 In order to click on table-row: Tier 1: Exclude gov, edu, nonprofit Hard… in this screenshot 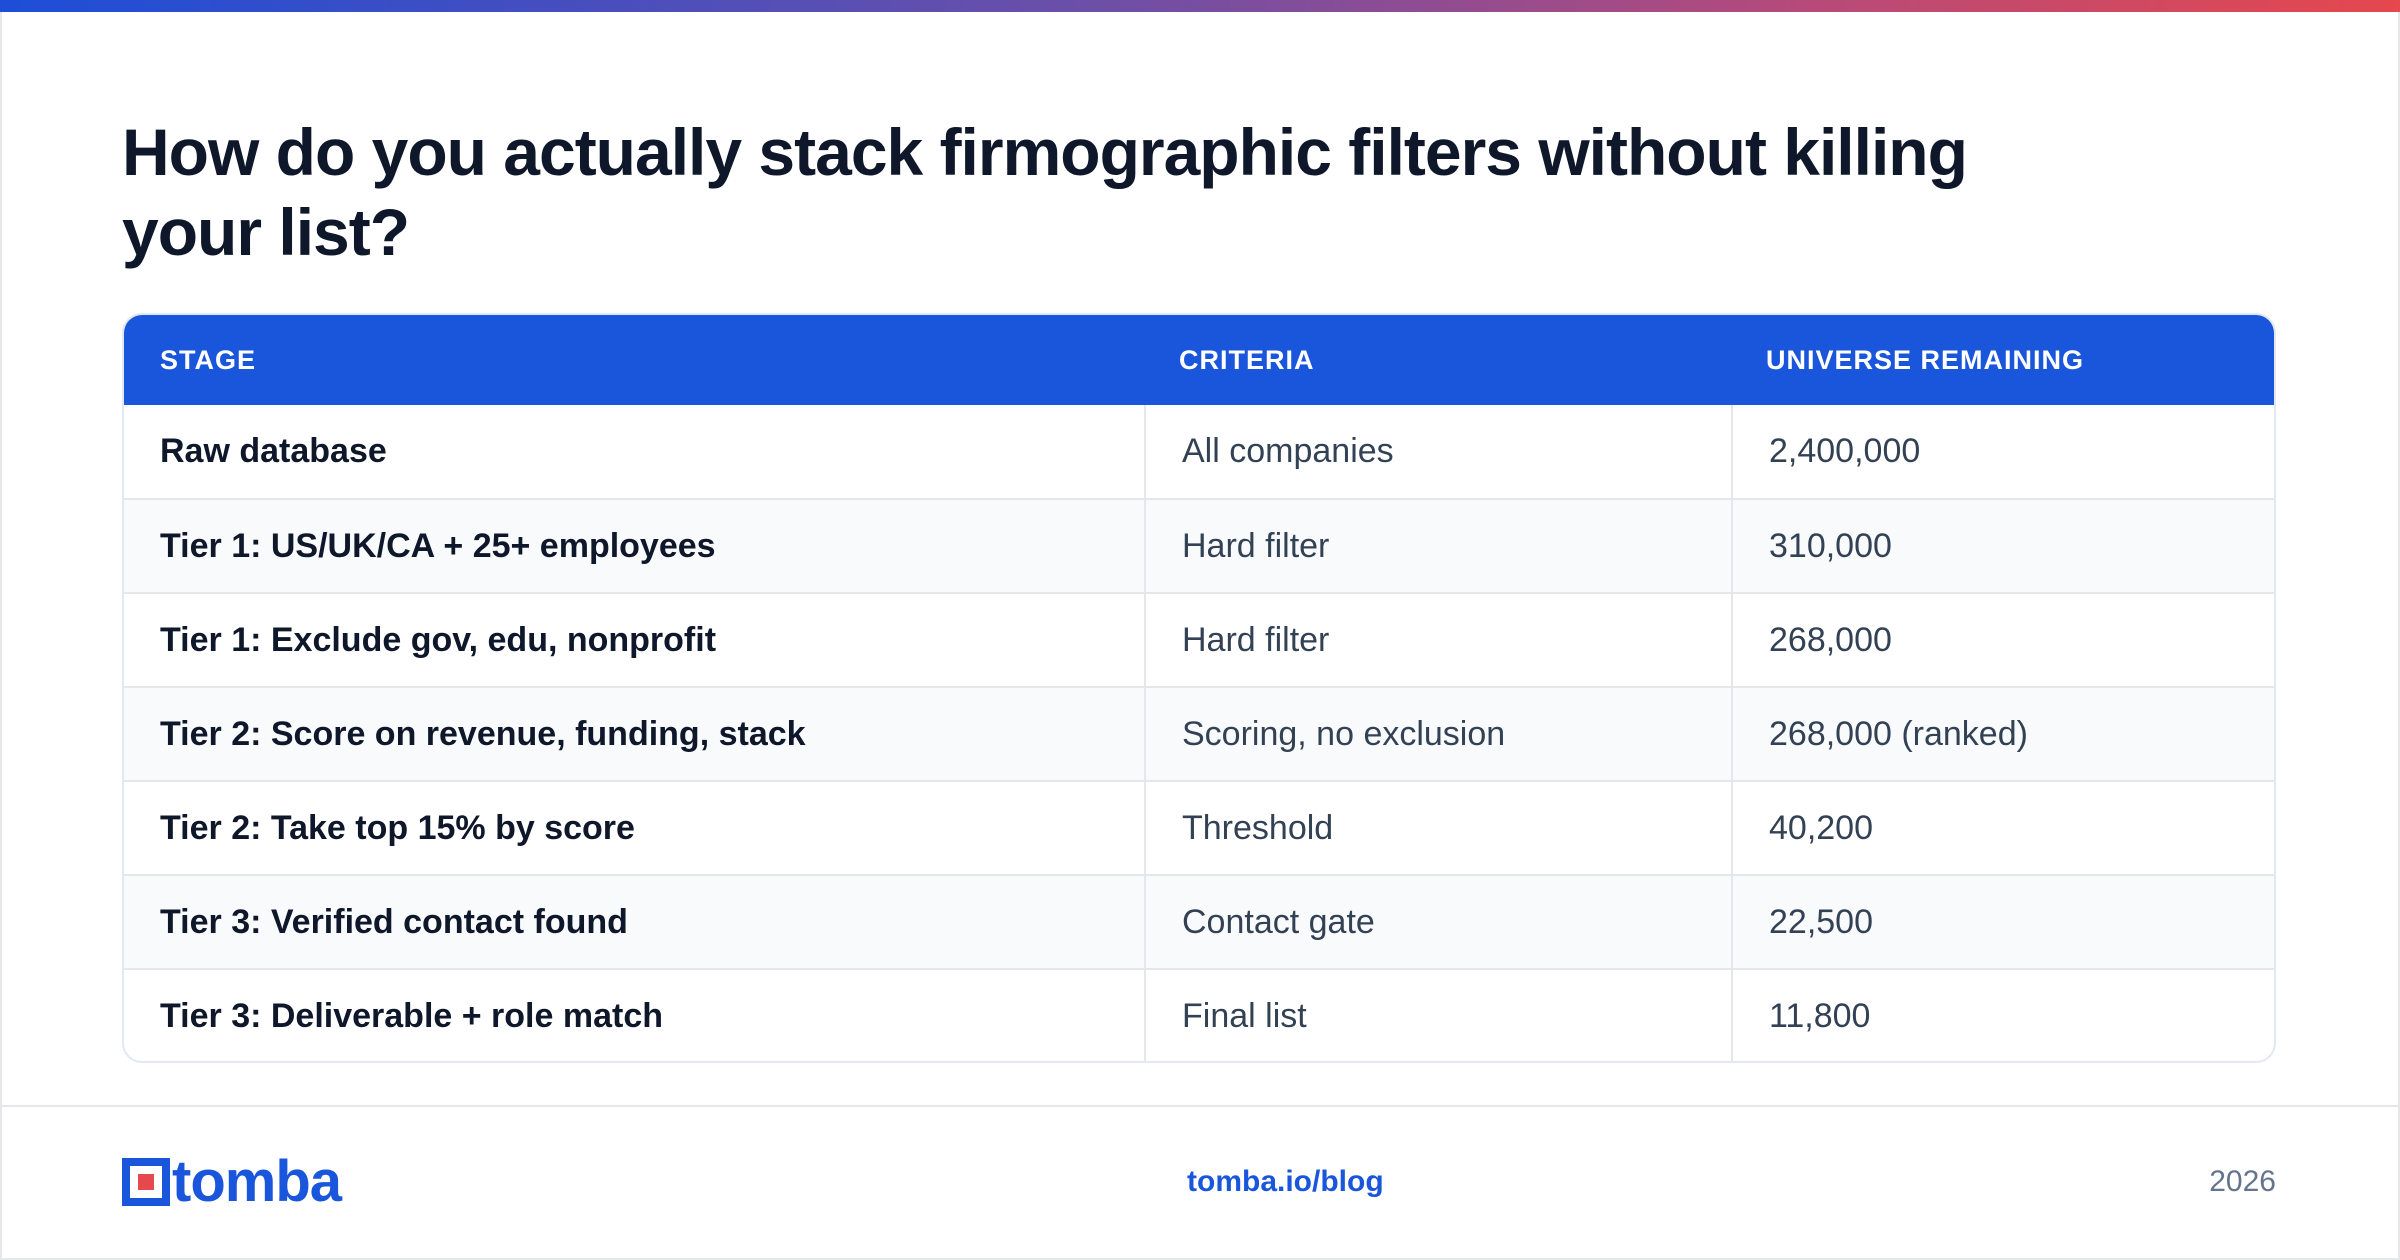, I will do `click(1199, 639)`.